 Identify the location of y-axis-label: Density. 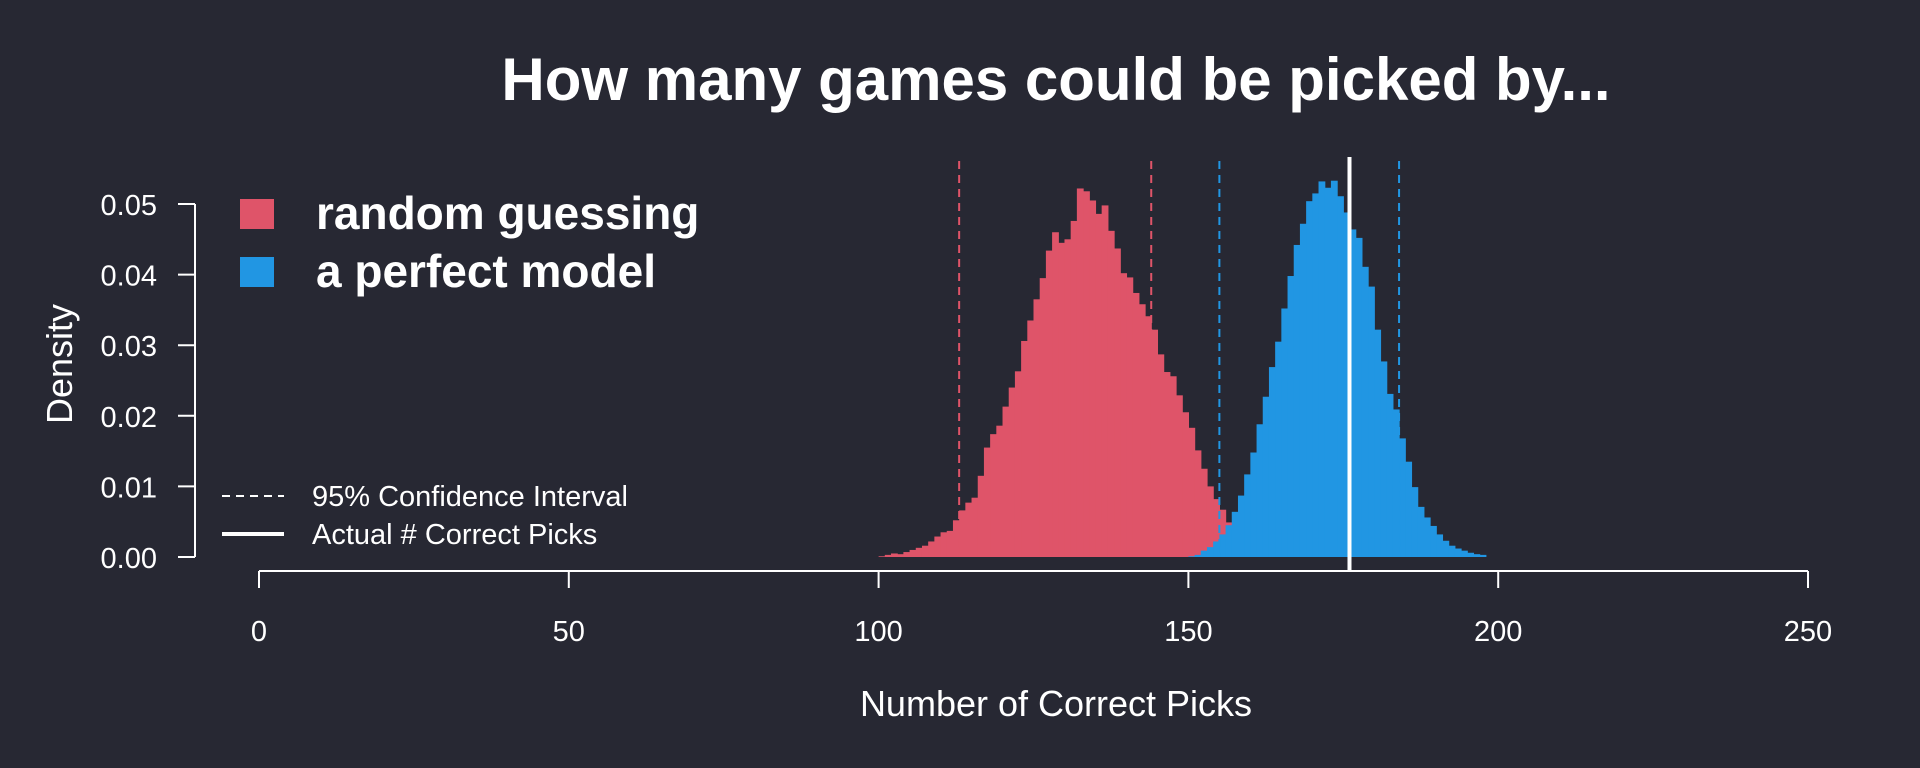
(59, 364).